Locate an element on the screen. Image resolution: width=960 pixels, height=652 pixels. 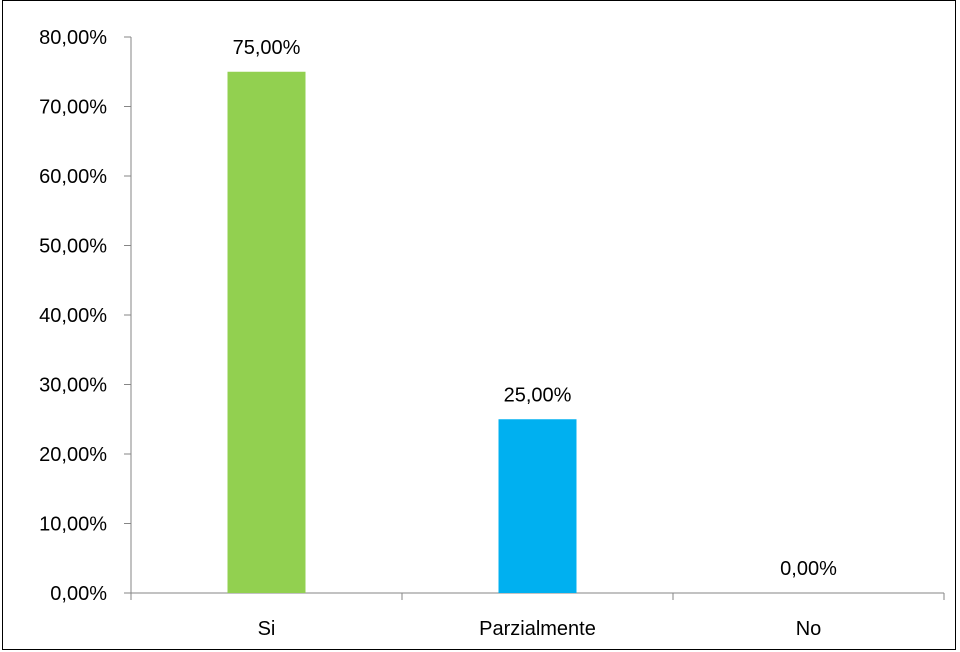
bar-si is located at coordinates (266, 332).